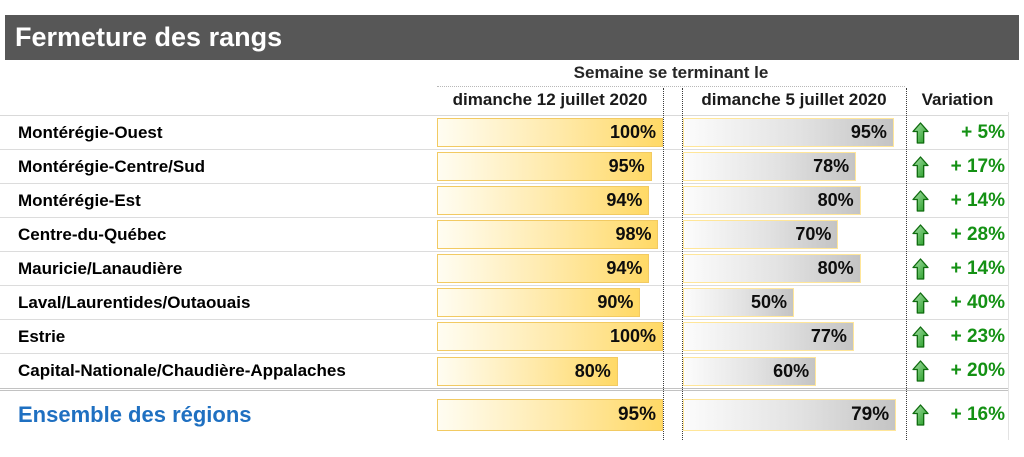 The width and height of the screenshot is (1024, 457). Describe the element at coordinates (768, 336) in the screenshot. I see `previous-week-databar: 77%` at that location.